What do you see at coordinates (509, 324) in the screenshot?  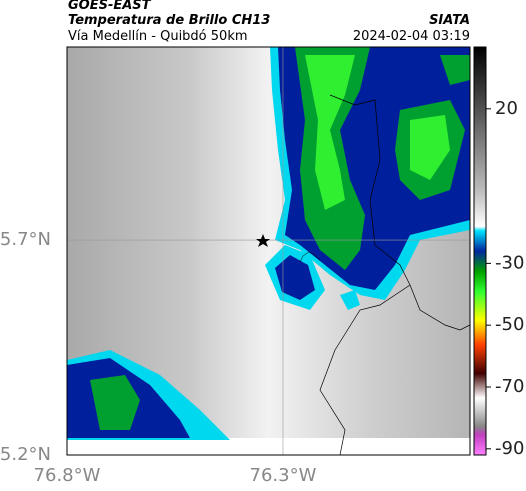 I see `colorbar-label: -50` at bounding box center [509, 324].